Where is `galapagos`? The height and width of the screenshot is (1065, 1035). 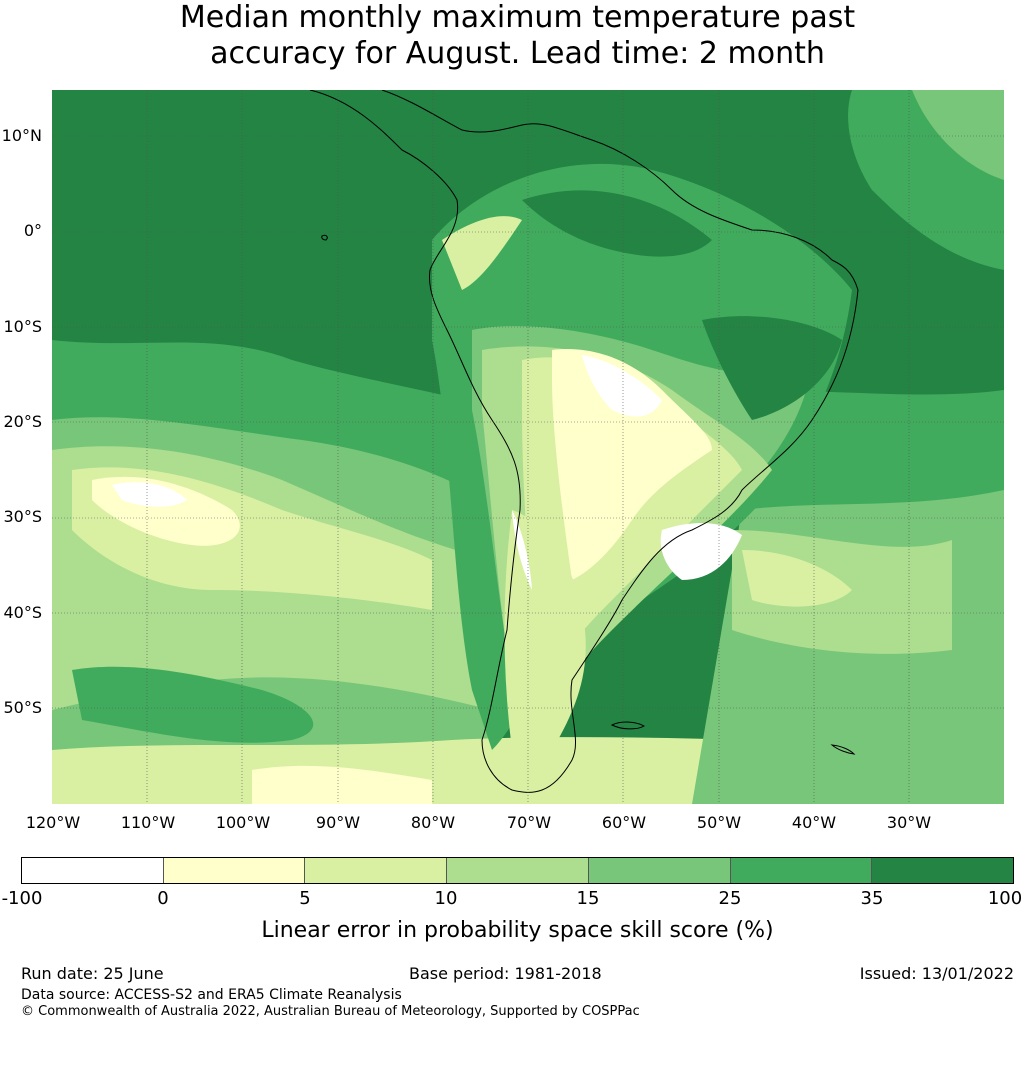
galapagos is located at coordinates (324, 237).